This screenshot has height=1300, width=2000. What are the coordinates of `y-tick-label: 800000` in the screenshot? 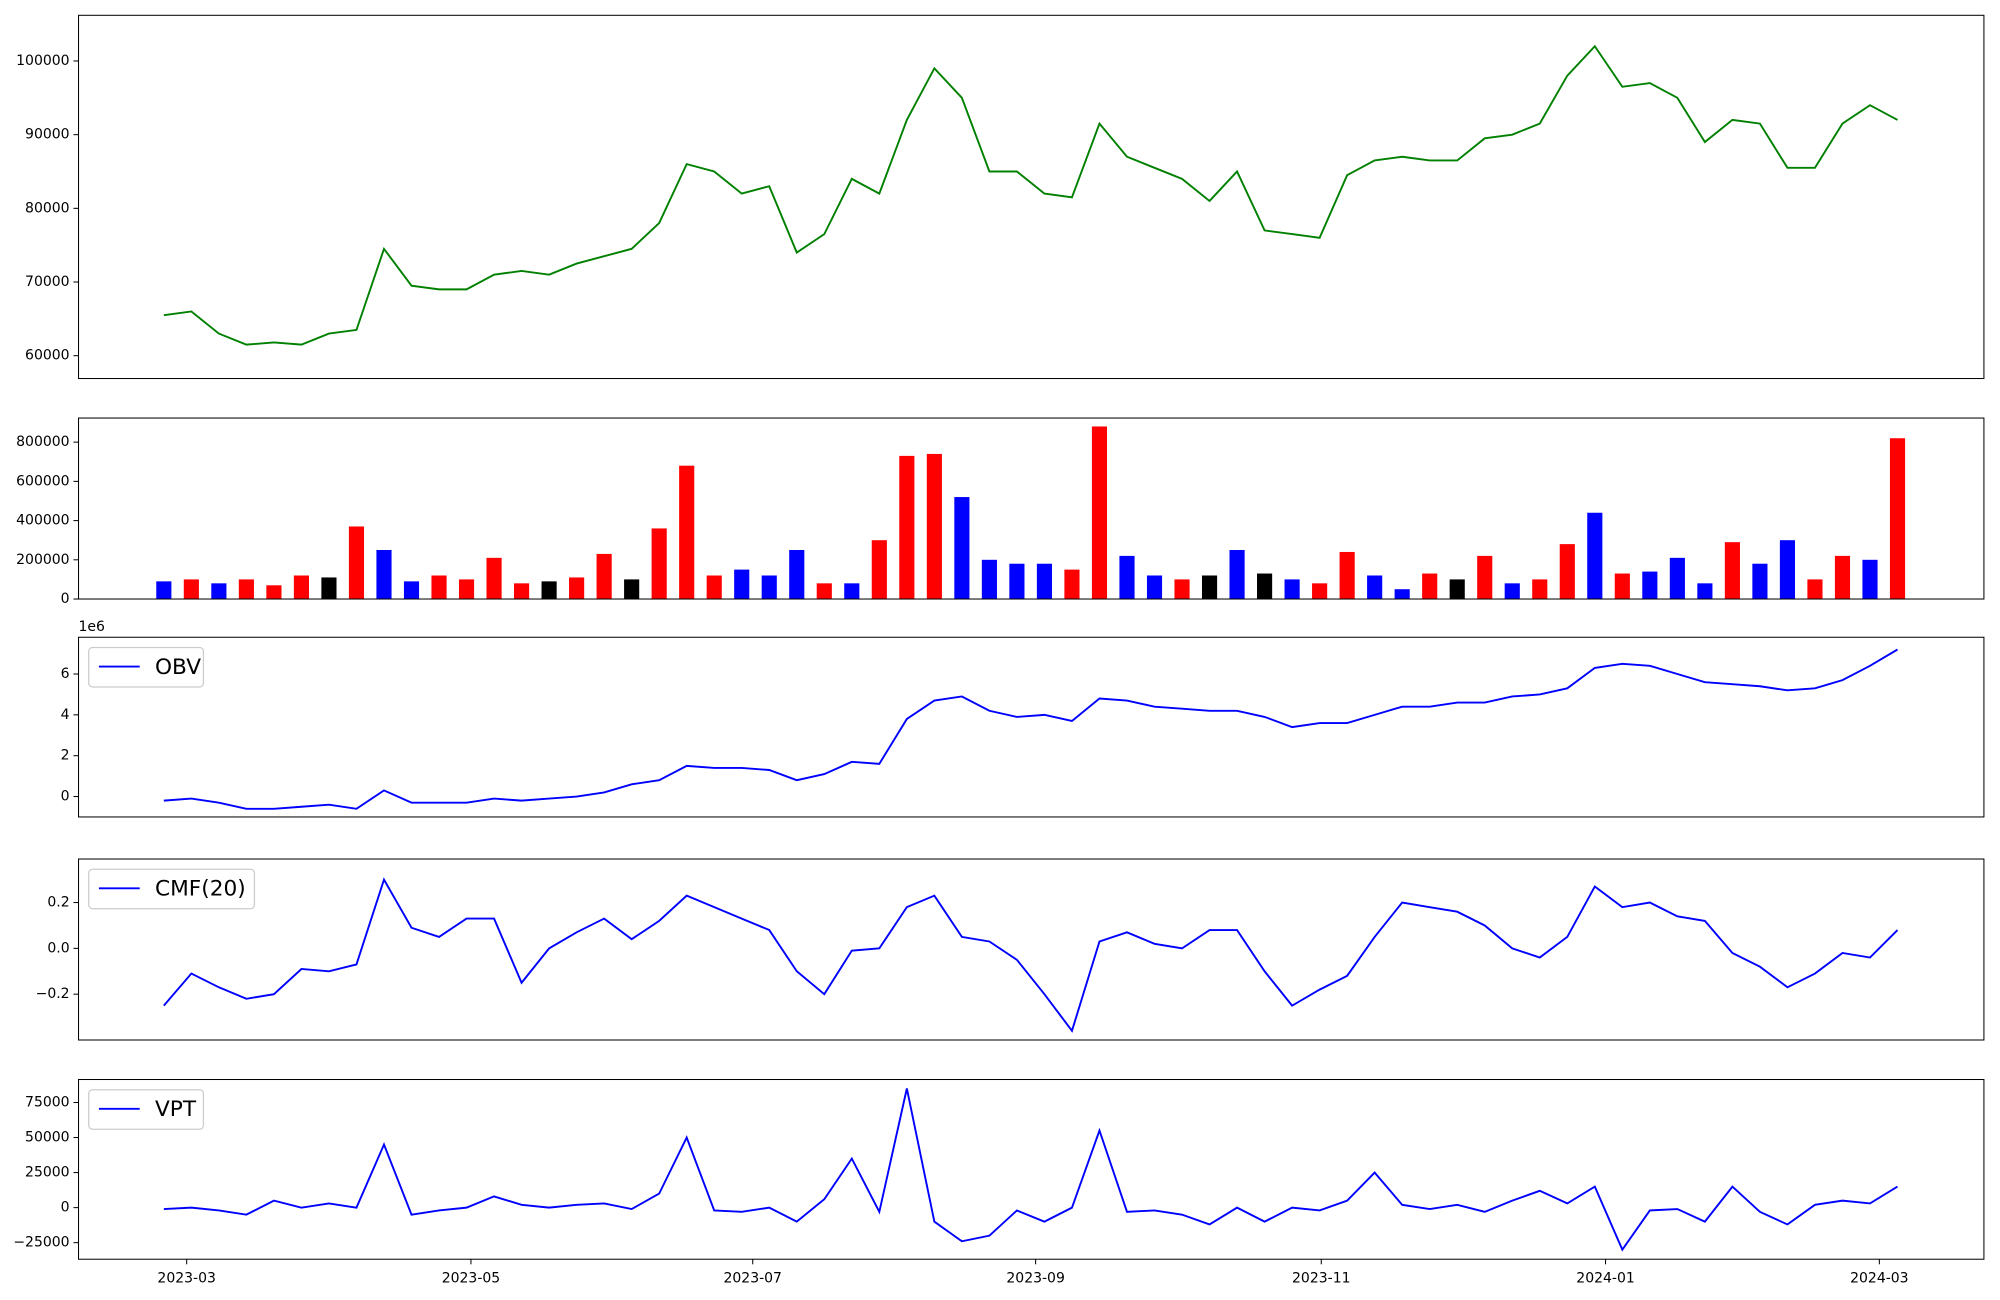 It's located at (42, 442).